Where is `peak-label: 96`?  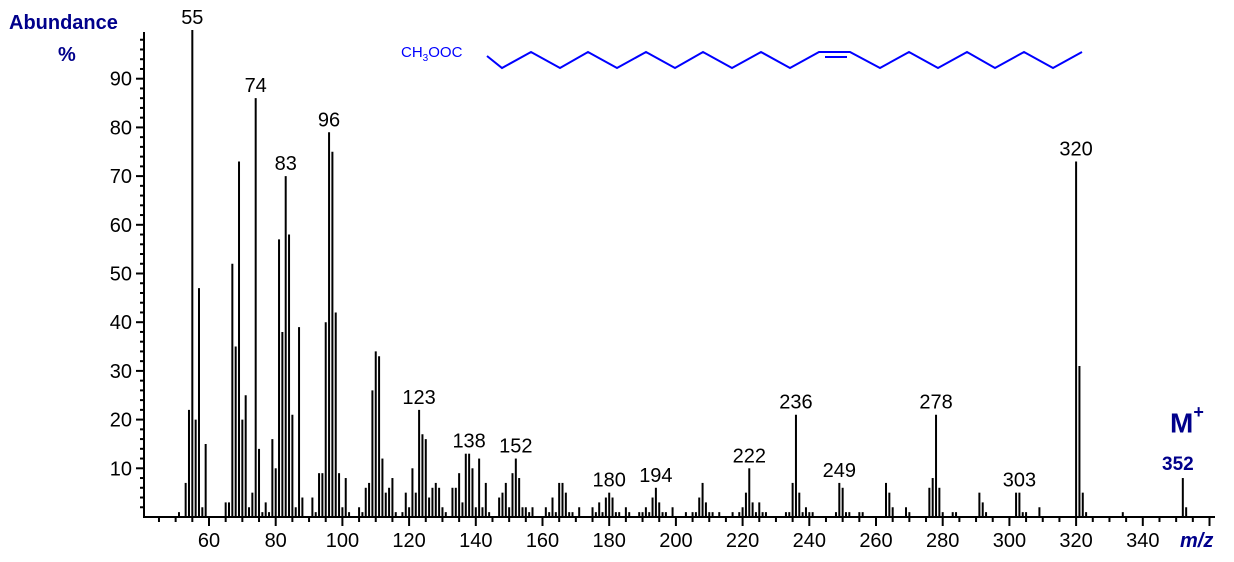
peak-label: 96 is located at coordinates (329, 120).